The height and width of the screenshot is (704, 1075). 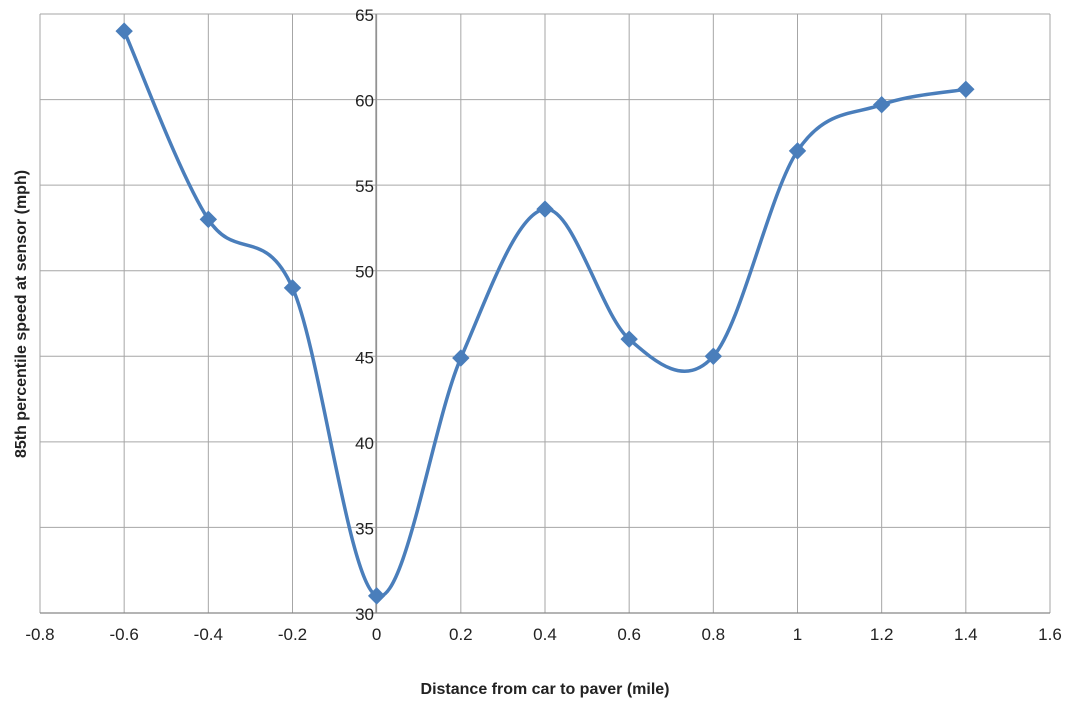 I want to click on x-tick-label: 0.8, so click(x=714, y=634).